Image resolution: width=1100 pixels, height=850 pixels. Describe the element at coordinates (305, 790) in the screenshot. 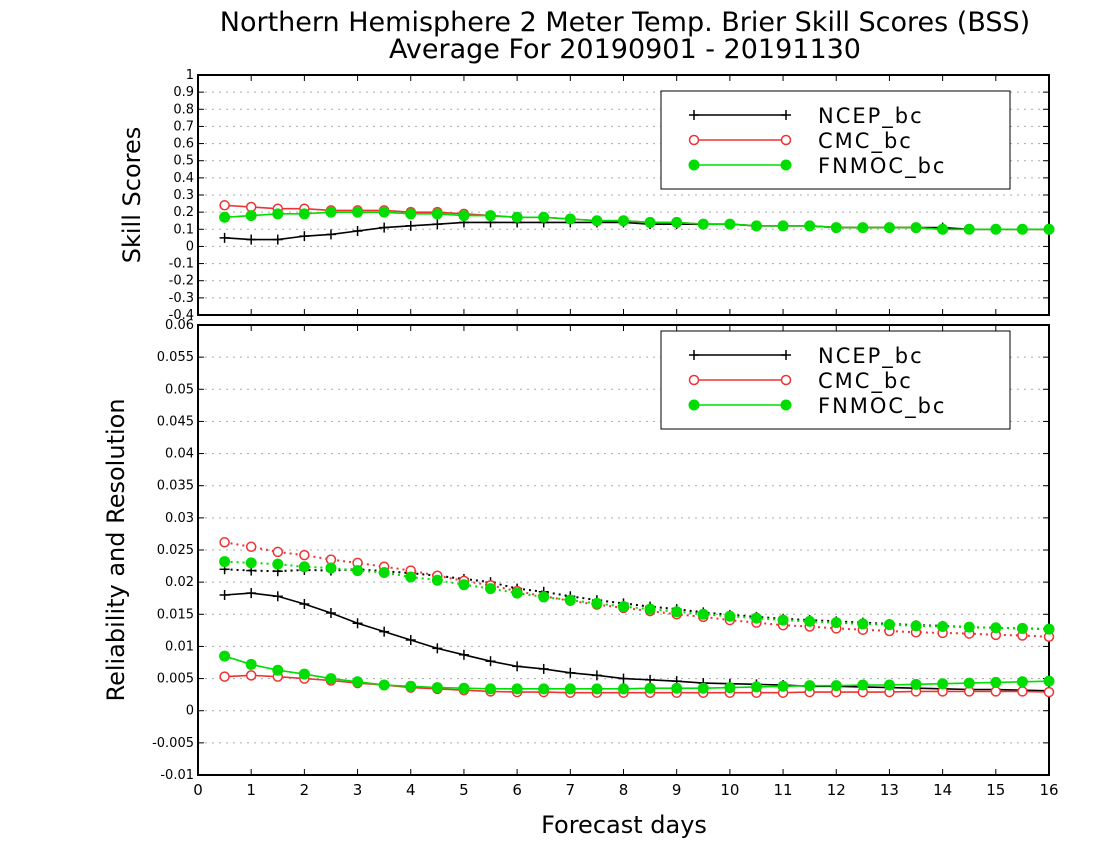

I see `x-tick-label: 2` at that location.